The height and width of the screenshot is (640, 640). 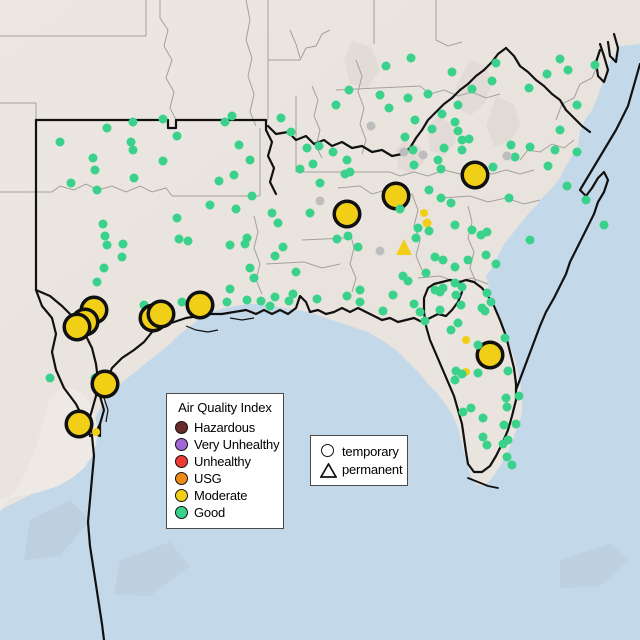 I want to click on legend-item-hazardous: Hazardous, so click(x=225, y=427).